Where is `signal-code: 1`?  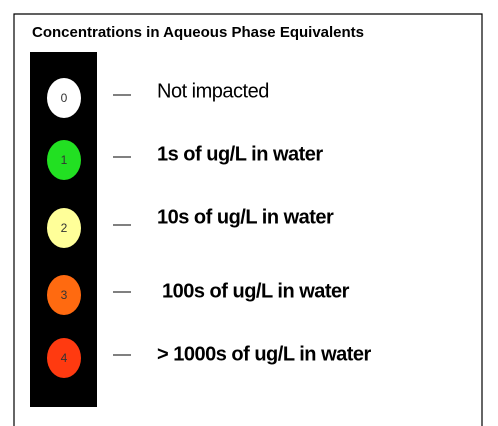 signal-code: 1 is located at coordinates (64, 160).